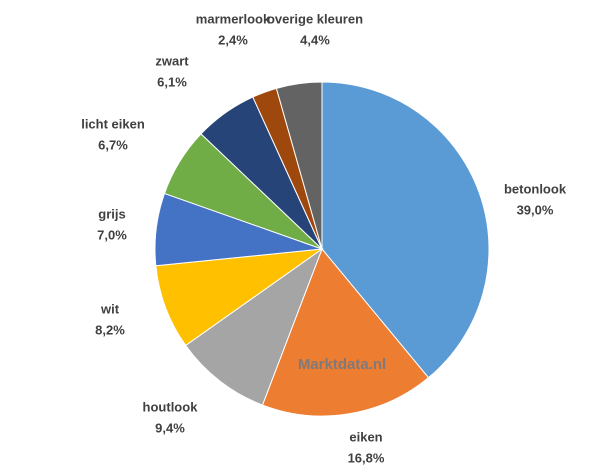 This screenshot has height=473, width=605. What do you see at coordinates (113, 123) in the screenshot?
I see `slice-label: licht eiken` at bounding box center [113, 123].